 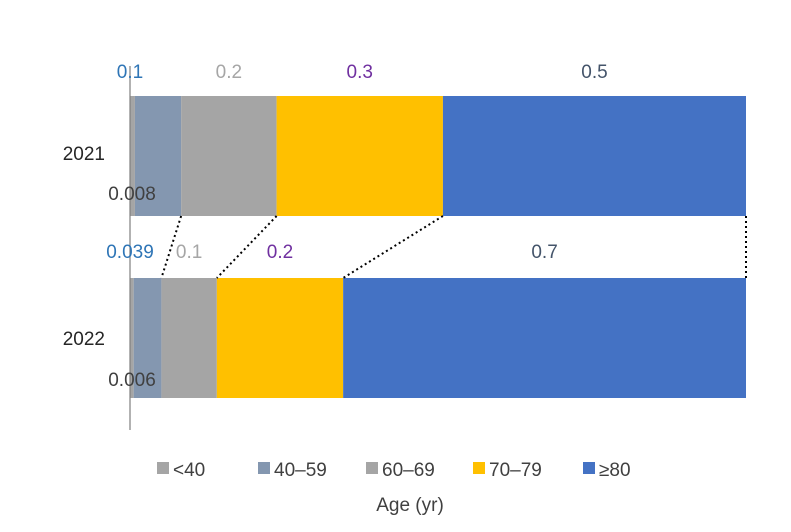 What do you see at coordinates (408, 470) in the screenshot?
I see `legend-label-2: 60–69` at bounding box center [408, 470].